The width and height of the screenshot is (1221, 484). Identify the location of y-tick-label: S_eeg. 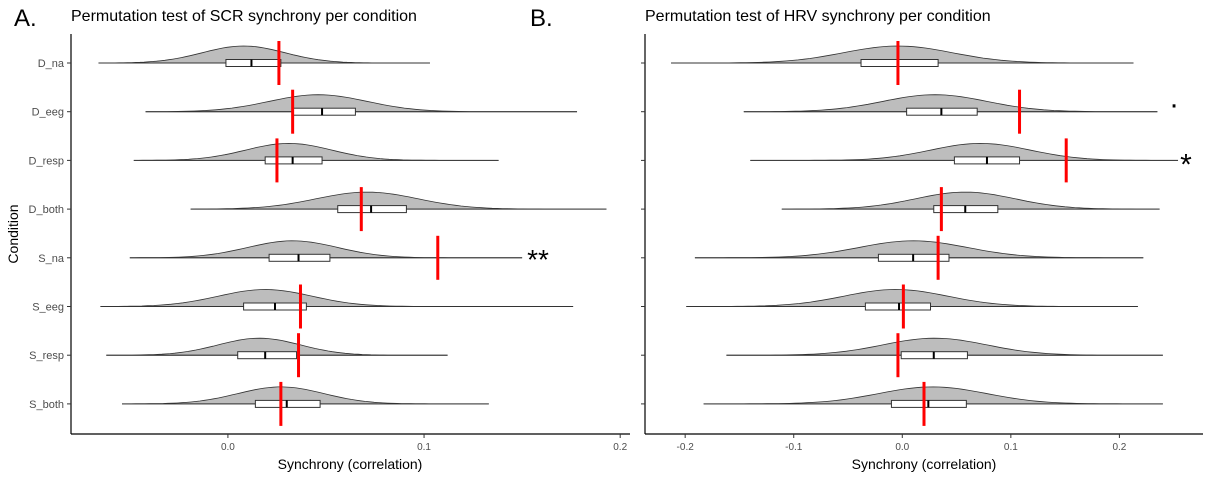
(48, 308).